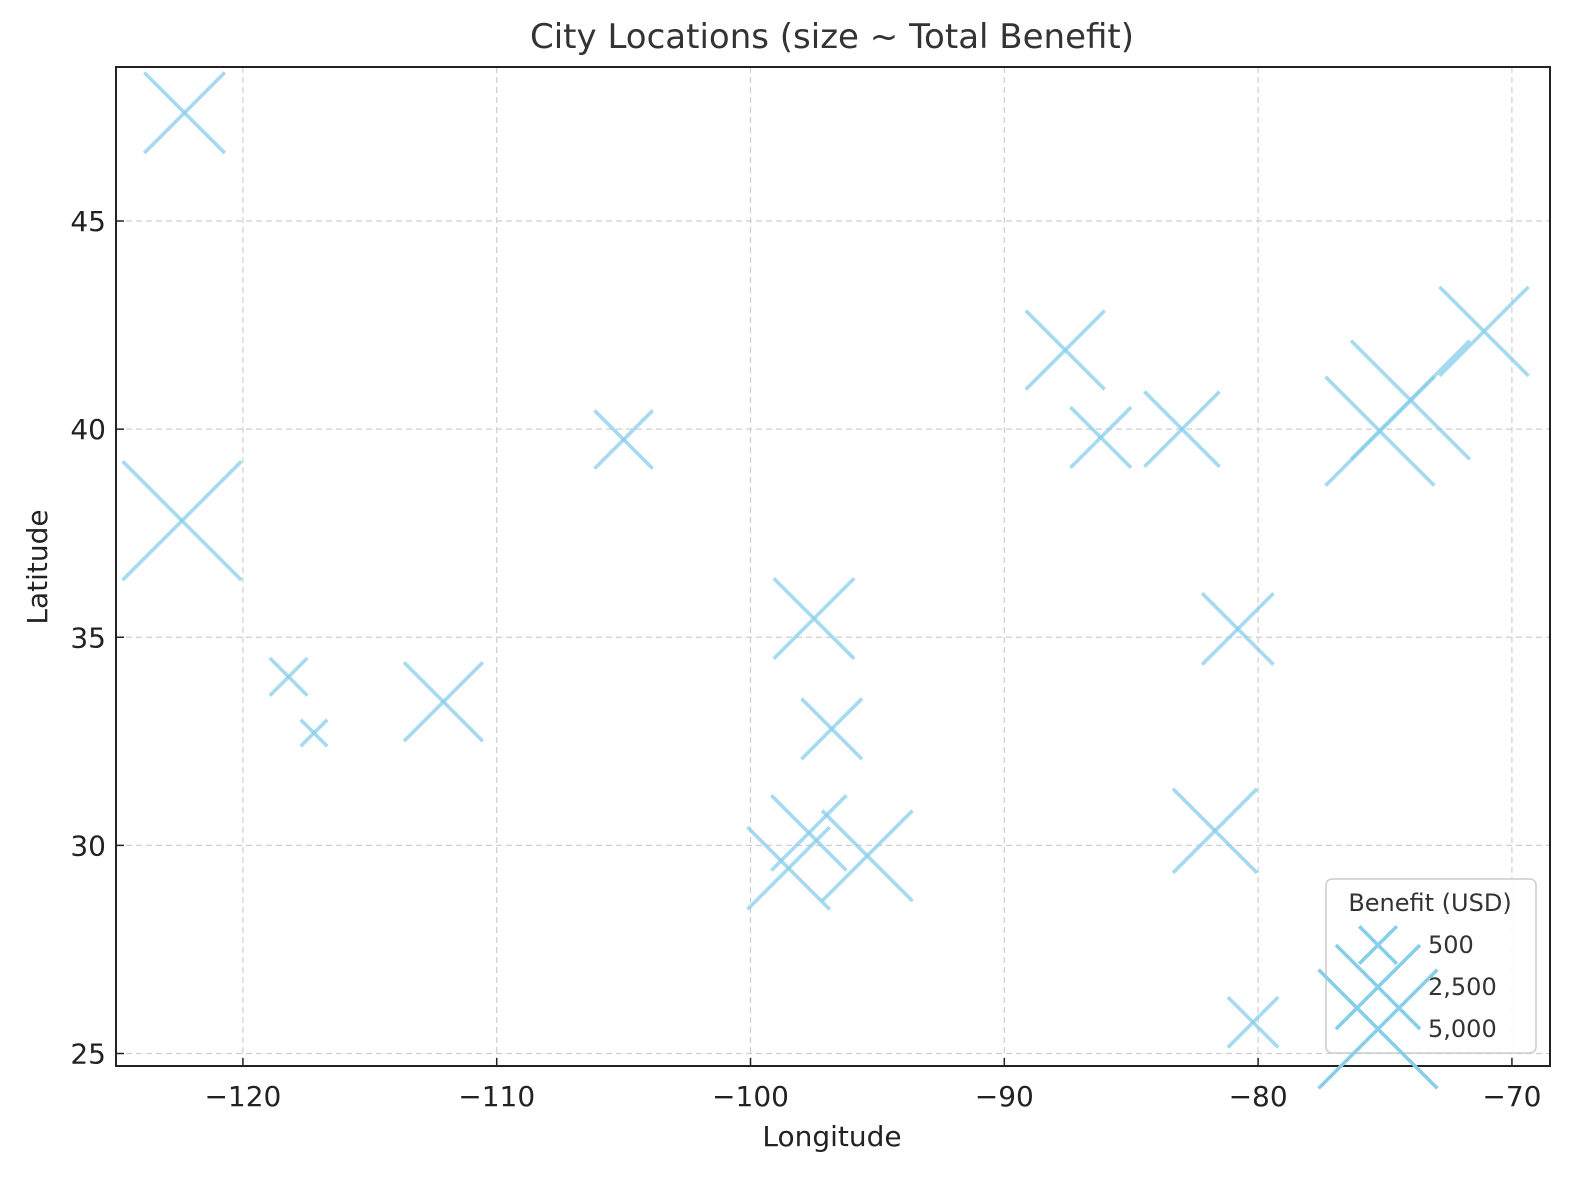 This screenshot has width=1577, height=1180. I want to click on x-tick-label: −90, so click(1004, 1096).